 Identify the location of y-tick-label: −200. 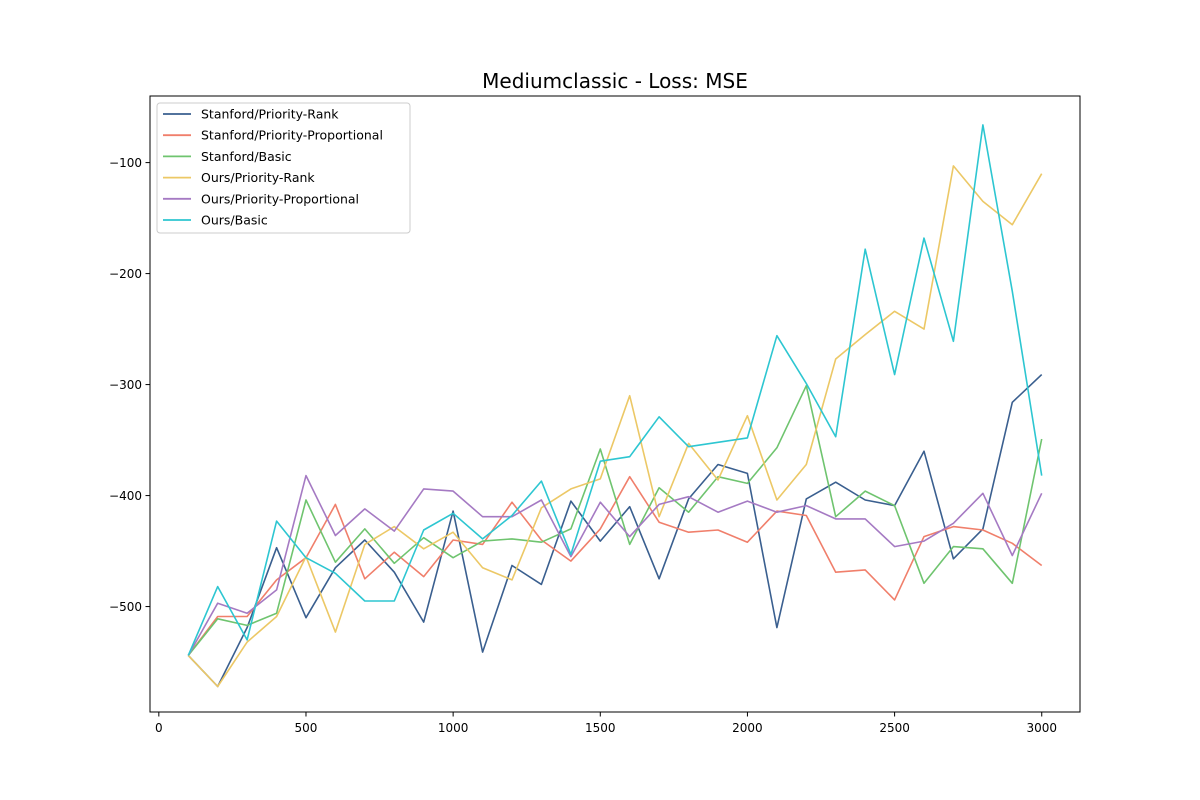
(125, 274).